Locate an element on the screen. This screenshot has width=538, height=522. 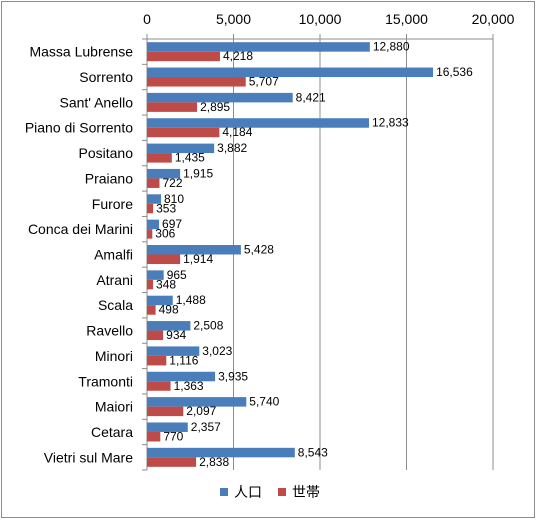
data-label: 353 is located at coordinates (166, 208).